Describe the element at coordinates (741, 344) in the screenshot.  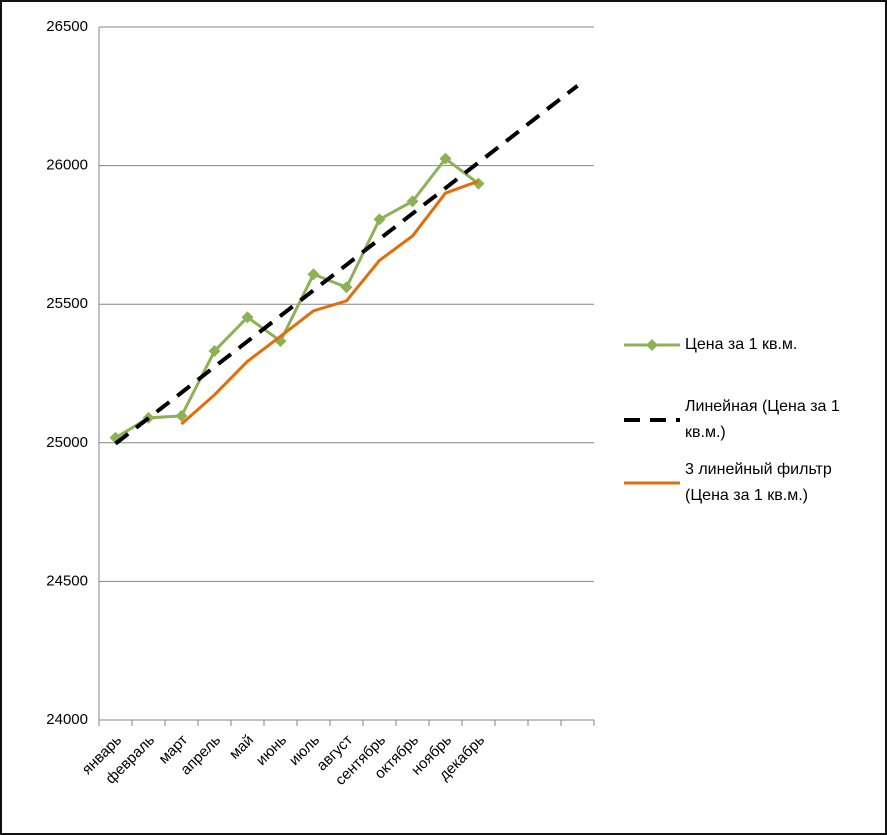
I see `legend-label: Цена за 1 кв.м.` at that location.